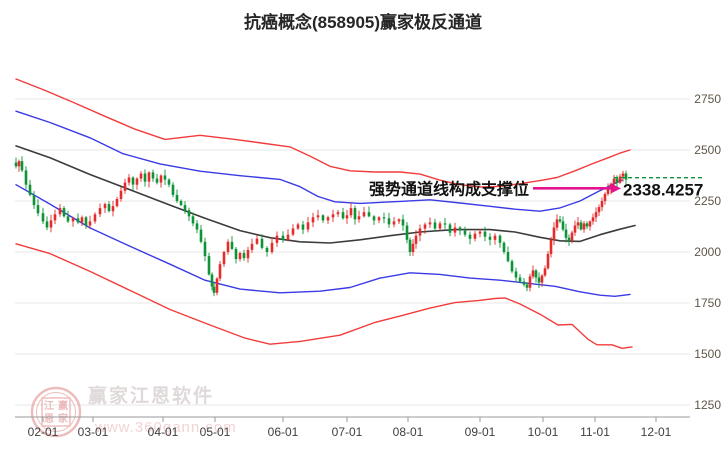  What do you see at coordinates (363, 22) in the screenshot?
I see `chart-title: 抗癌概念(858905)赢家极反通道` at bounding box center [363, 22].